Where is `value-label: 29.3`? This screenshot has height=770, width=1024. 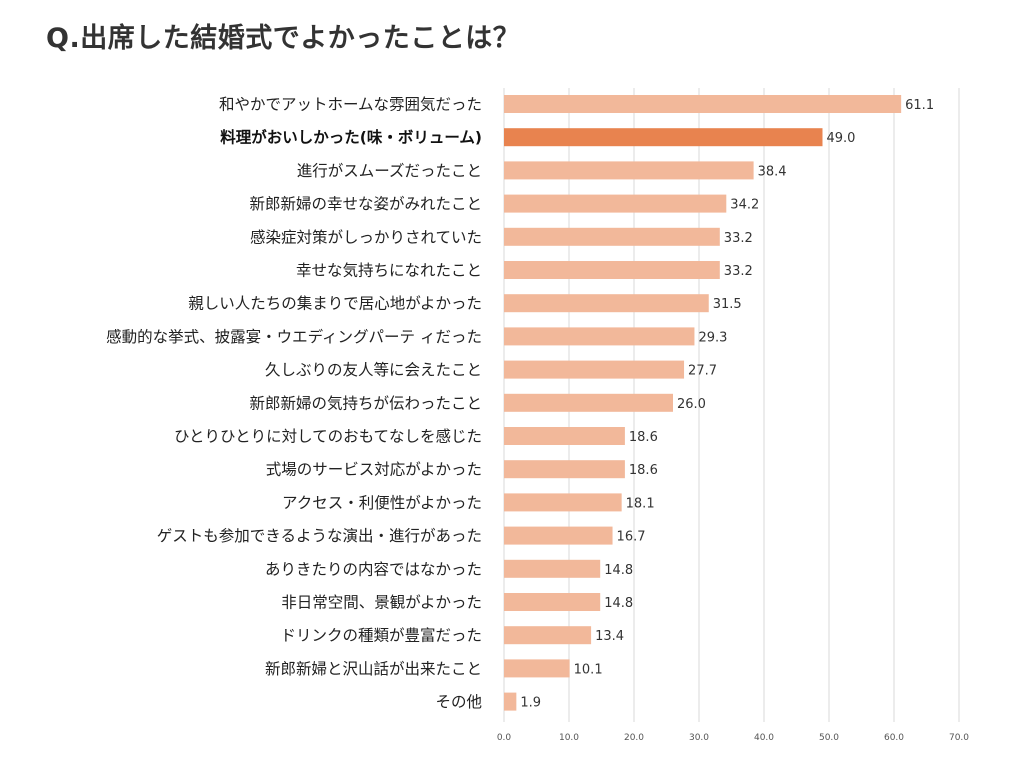
value-label: 29.3 is located at coordinates (712, 337).